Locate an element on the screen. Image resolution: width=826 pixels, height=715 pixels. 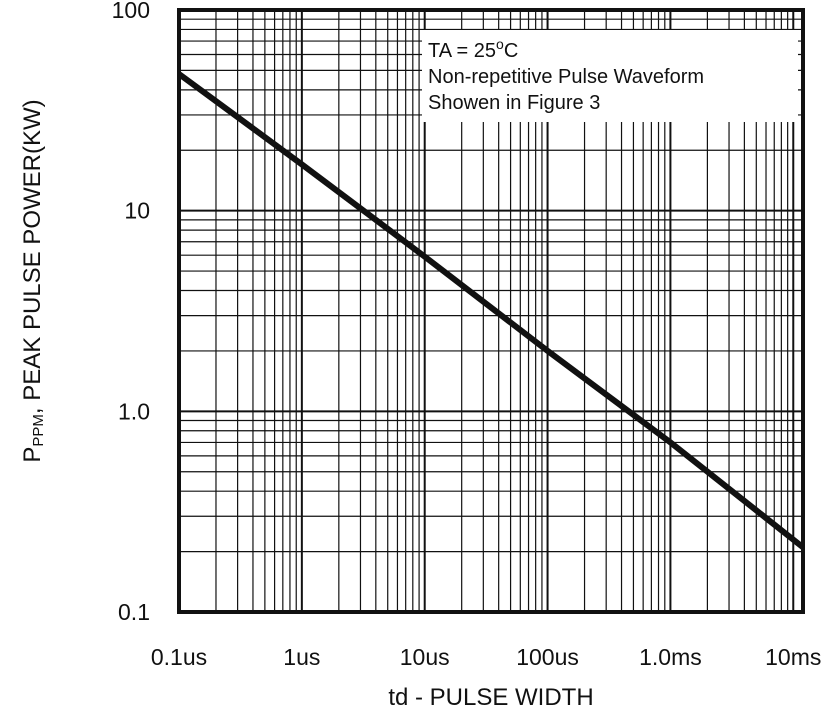
annotation-line-waveform: Non-repetitive Pulse Waveform is located at coordinates (566, 77).